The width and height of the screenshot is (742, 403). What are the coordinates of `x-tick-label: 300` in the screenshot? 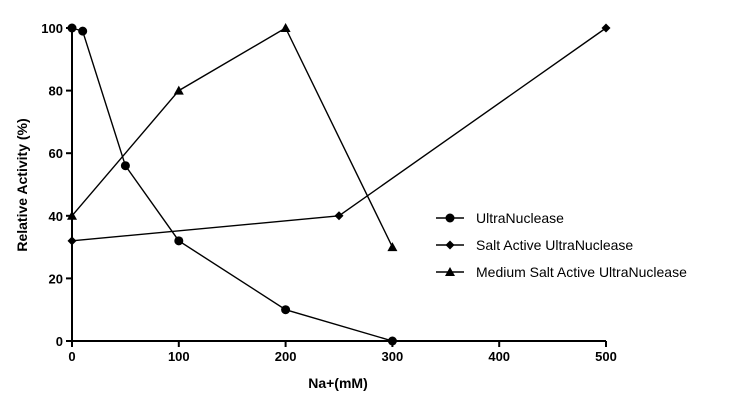 It's located at (393, 356).